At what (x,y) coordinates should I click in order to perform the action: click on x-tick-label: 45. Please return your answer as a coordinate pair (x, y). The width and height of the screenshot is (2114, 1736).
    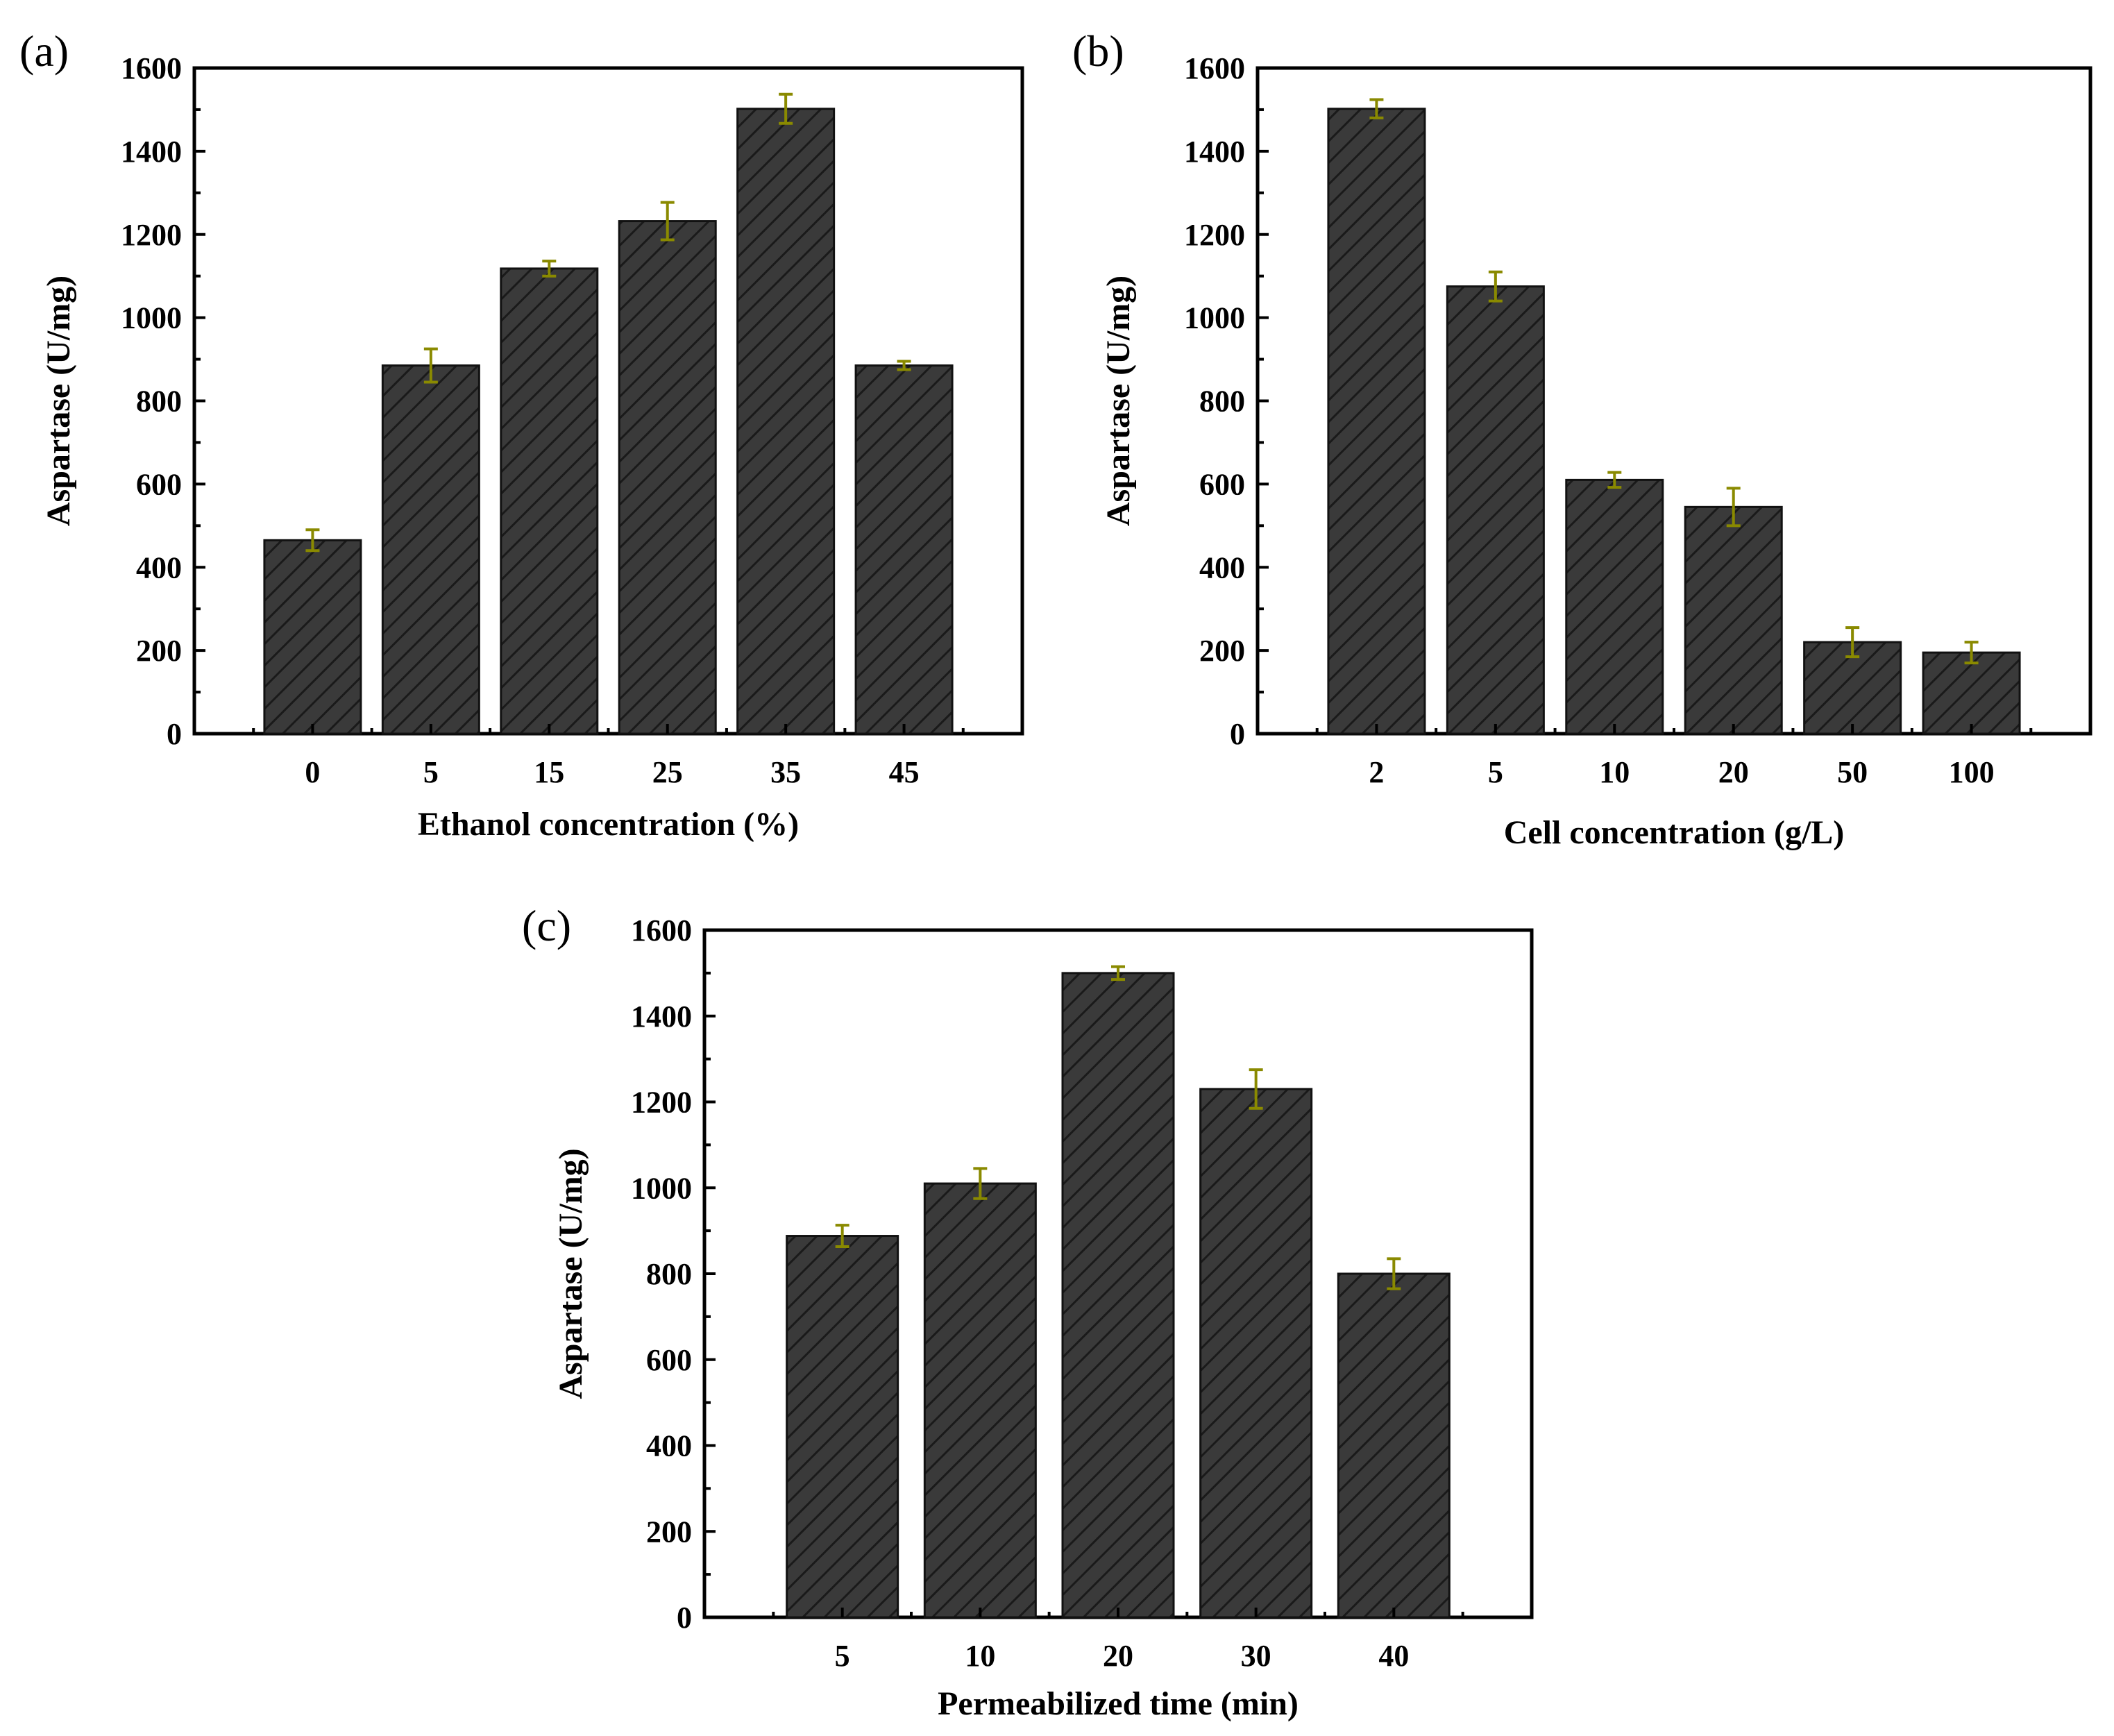
    Looking at the image, I should click on (904, 772).